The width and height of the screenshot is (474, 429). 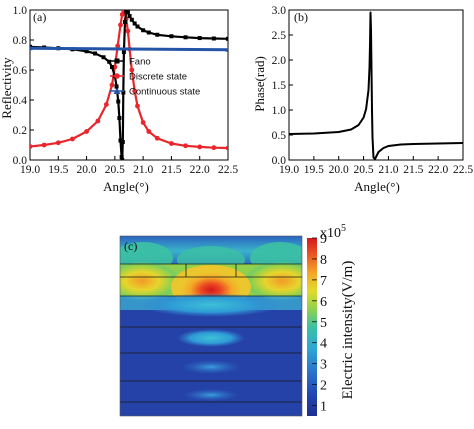 What do you see at coordinates (129, 166) in the screenshot?
I see `panel-a-x-ticks: 19.0 19.5 20.0 20.5 21.0 21.5 22.0 22.5` at bounding box center [129, 166].